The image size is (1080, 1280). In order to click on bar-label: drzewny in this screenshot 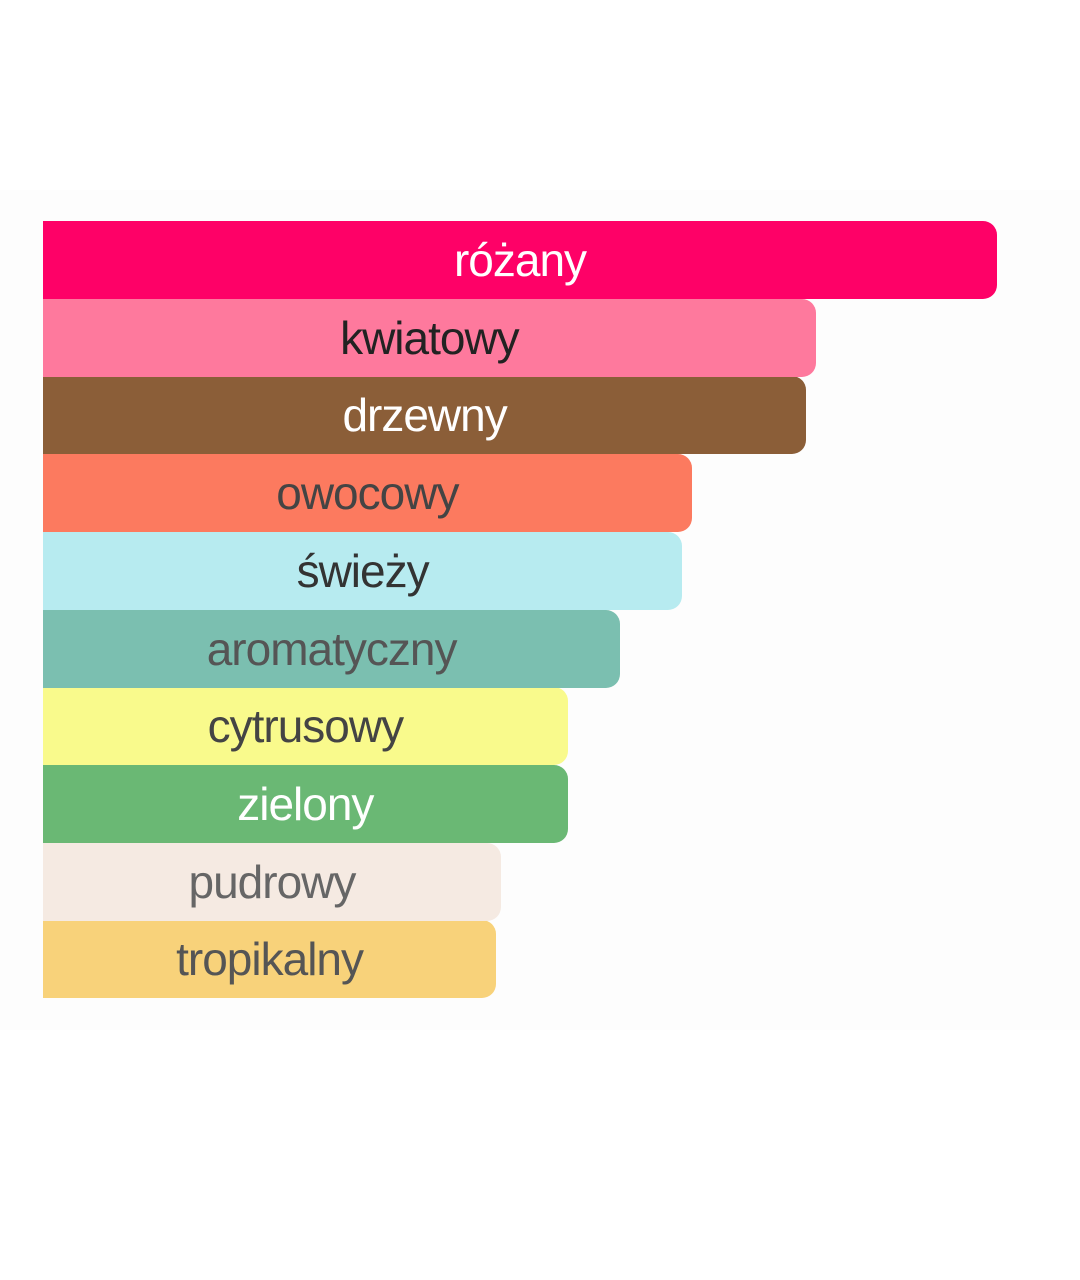, I will do `click(424, 415)`.